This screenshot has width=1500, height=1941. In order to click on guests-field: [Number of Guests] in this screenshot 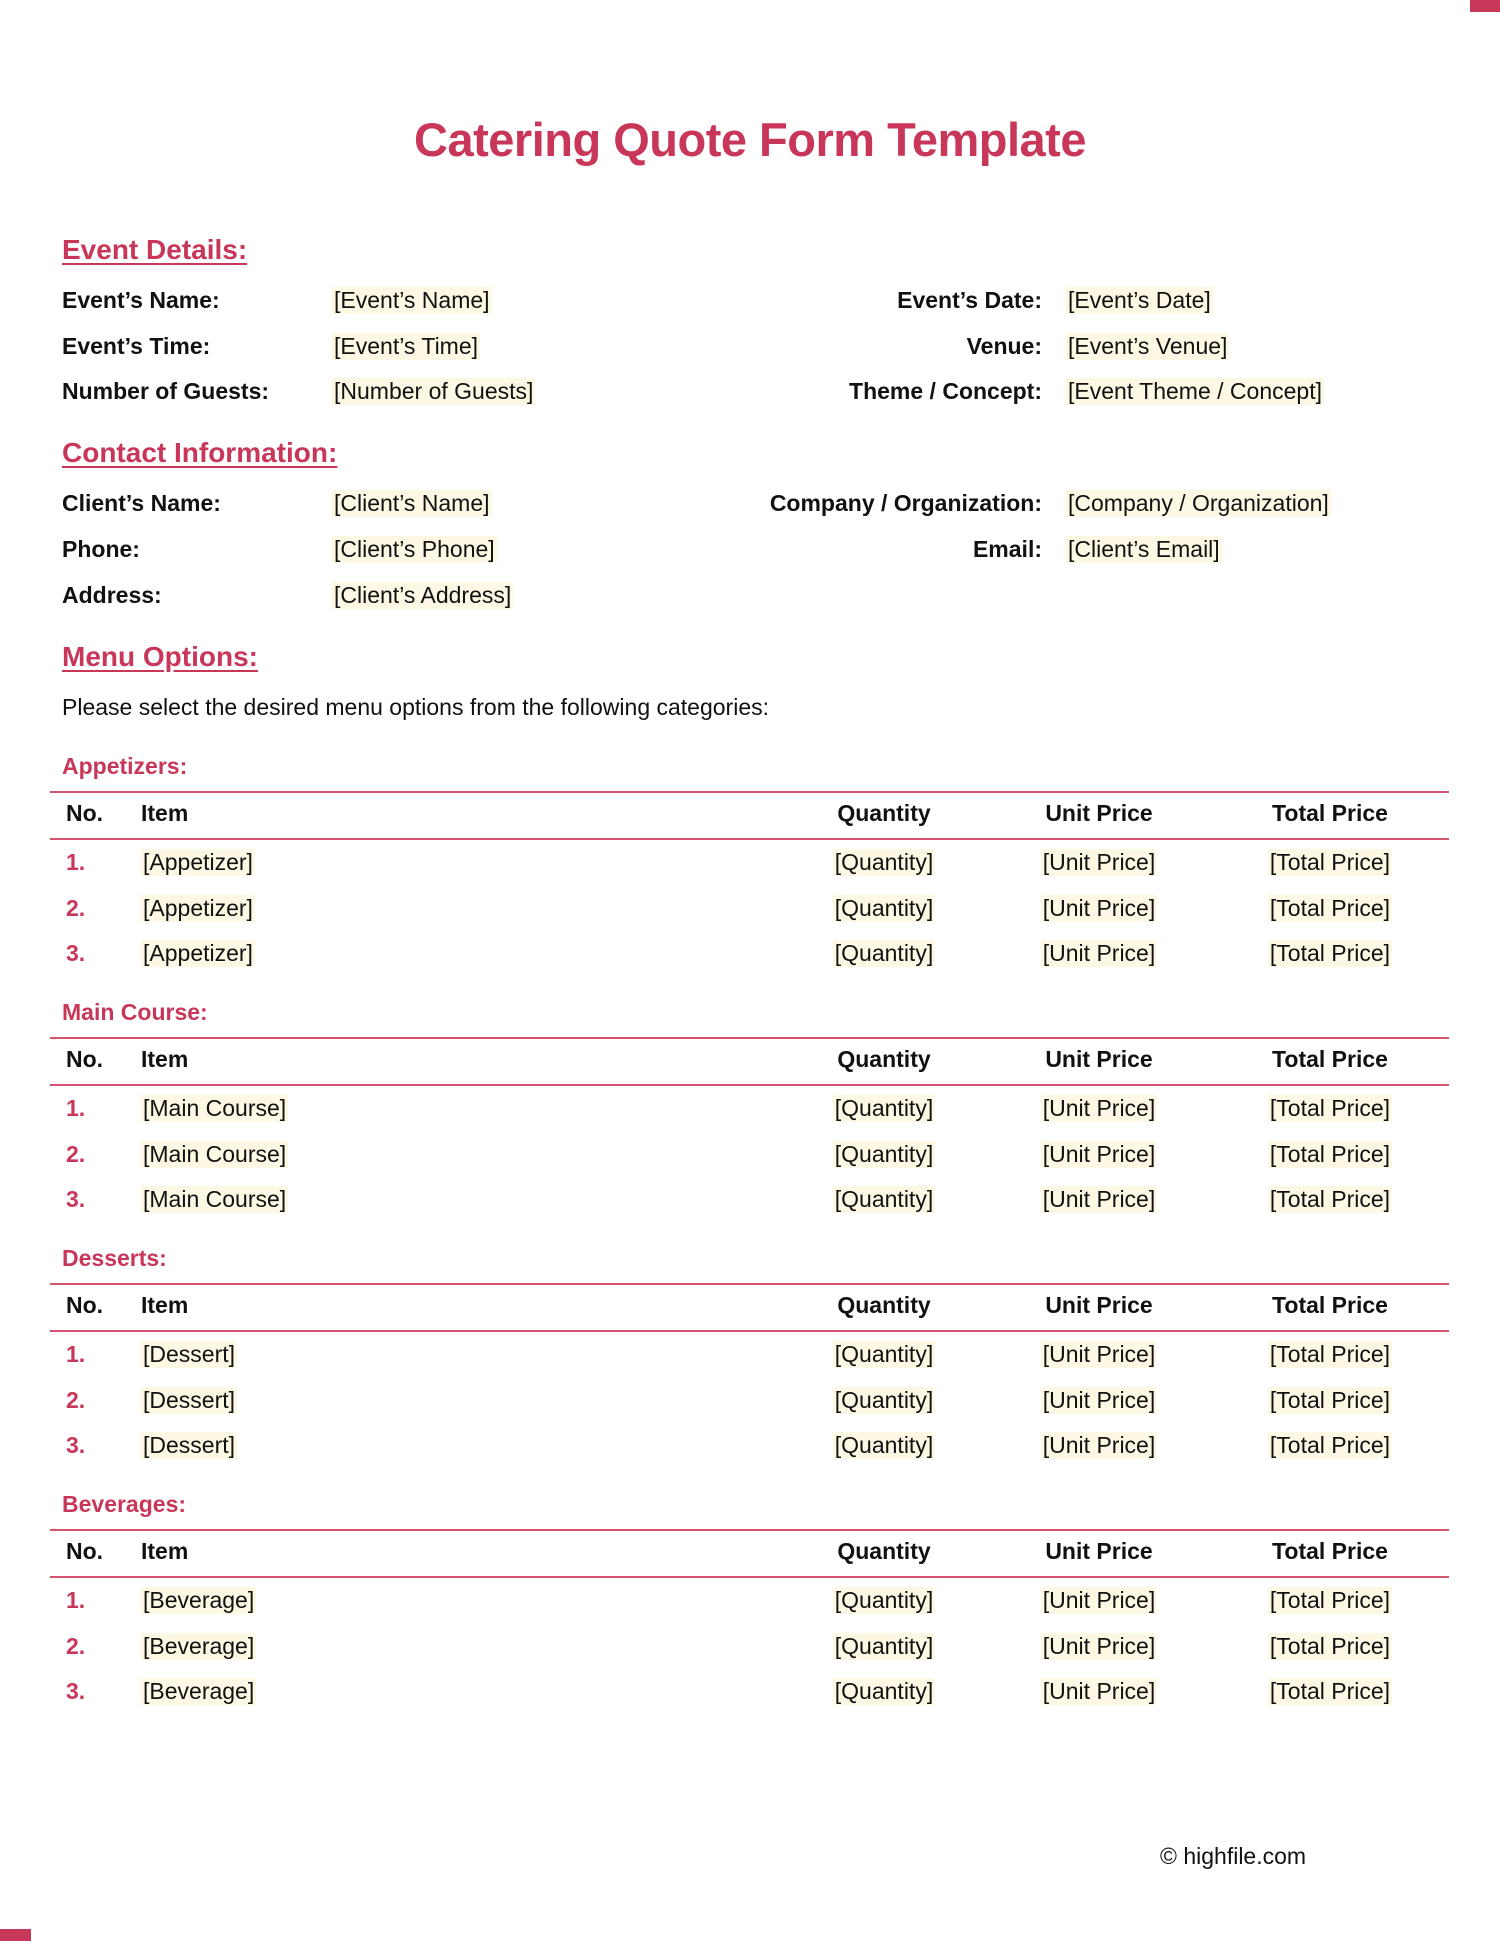, I will do `click(434, 391)`.